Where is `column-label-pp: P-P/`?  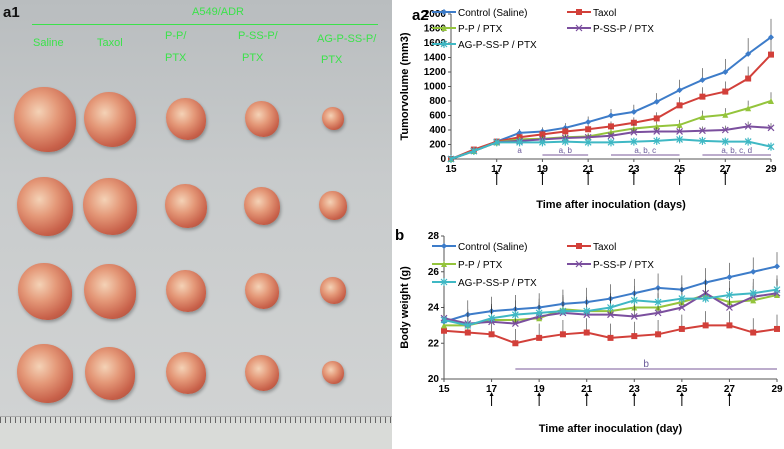
column-label-pp: P-P/ is located at coordinates (176, 36).